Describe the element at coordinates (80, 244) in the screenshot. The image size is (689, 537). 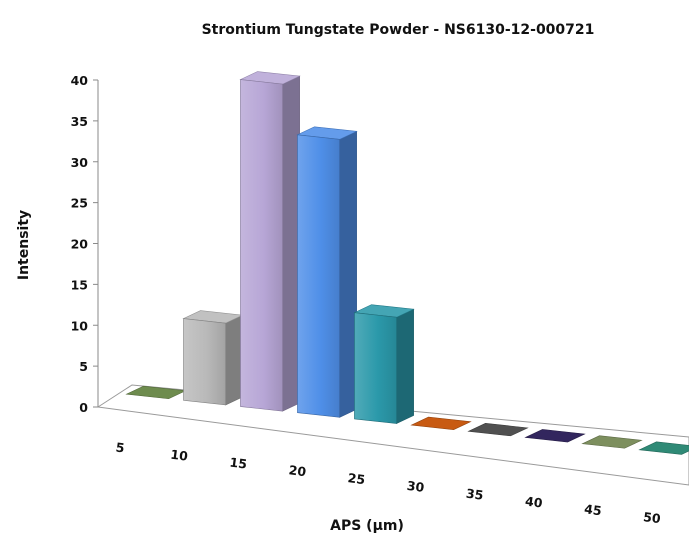
I see `y-tick-label: 20` at that location.